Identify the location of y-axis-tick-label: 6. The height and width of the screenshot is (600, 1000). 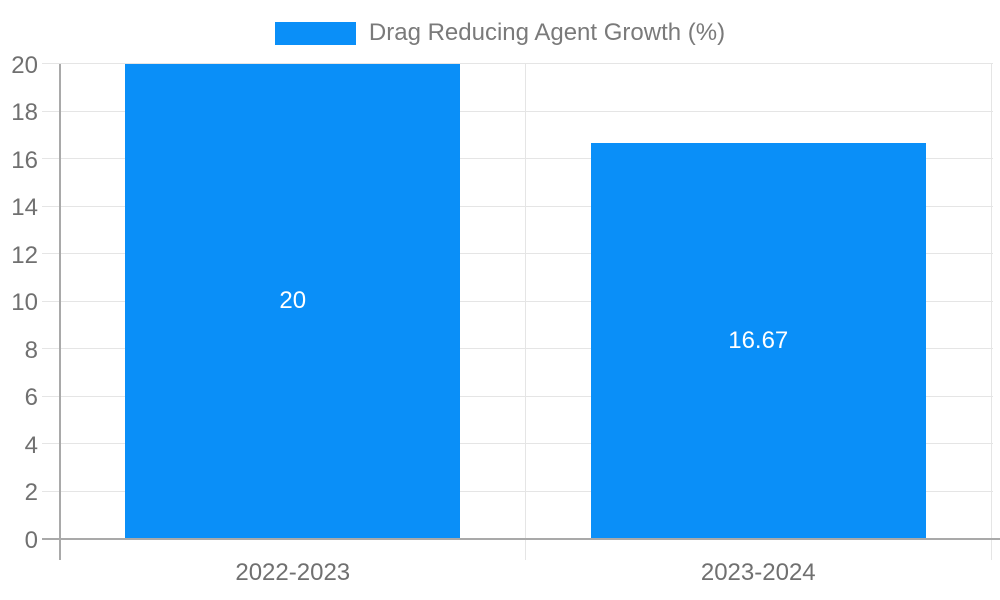
(31, 398).